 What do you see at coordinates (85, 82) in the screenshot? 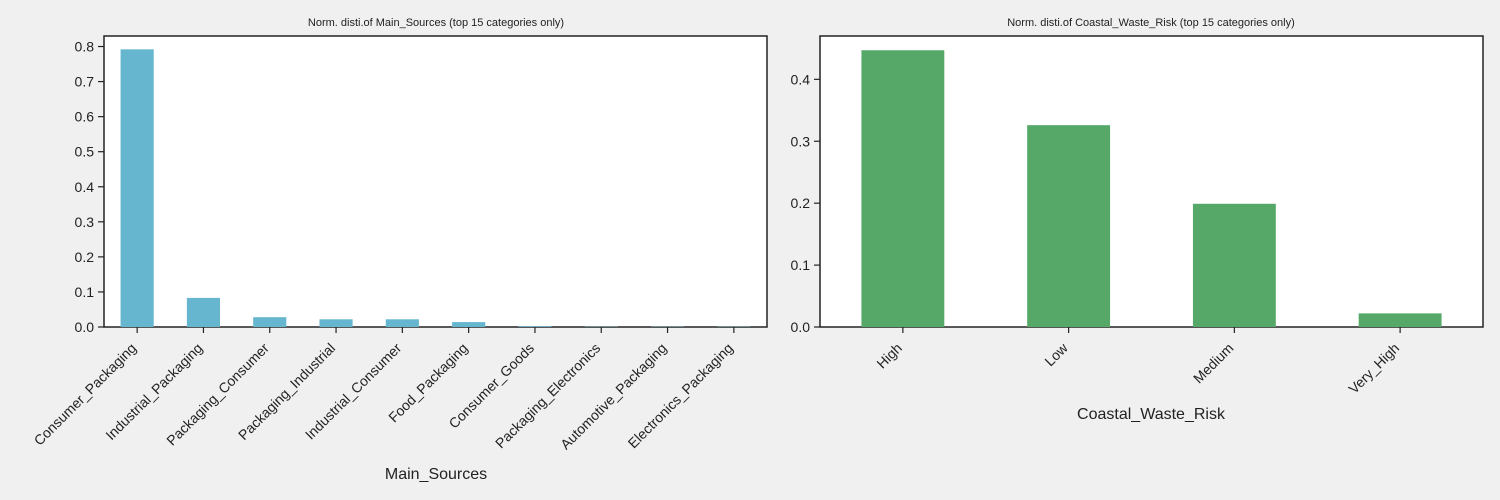
I see `y-tick-label: 0.7` at bounding box center [85, 82].